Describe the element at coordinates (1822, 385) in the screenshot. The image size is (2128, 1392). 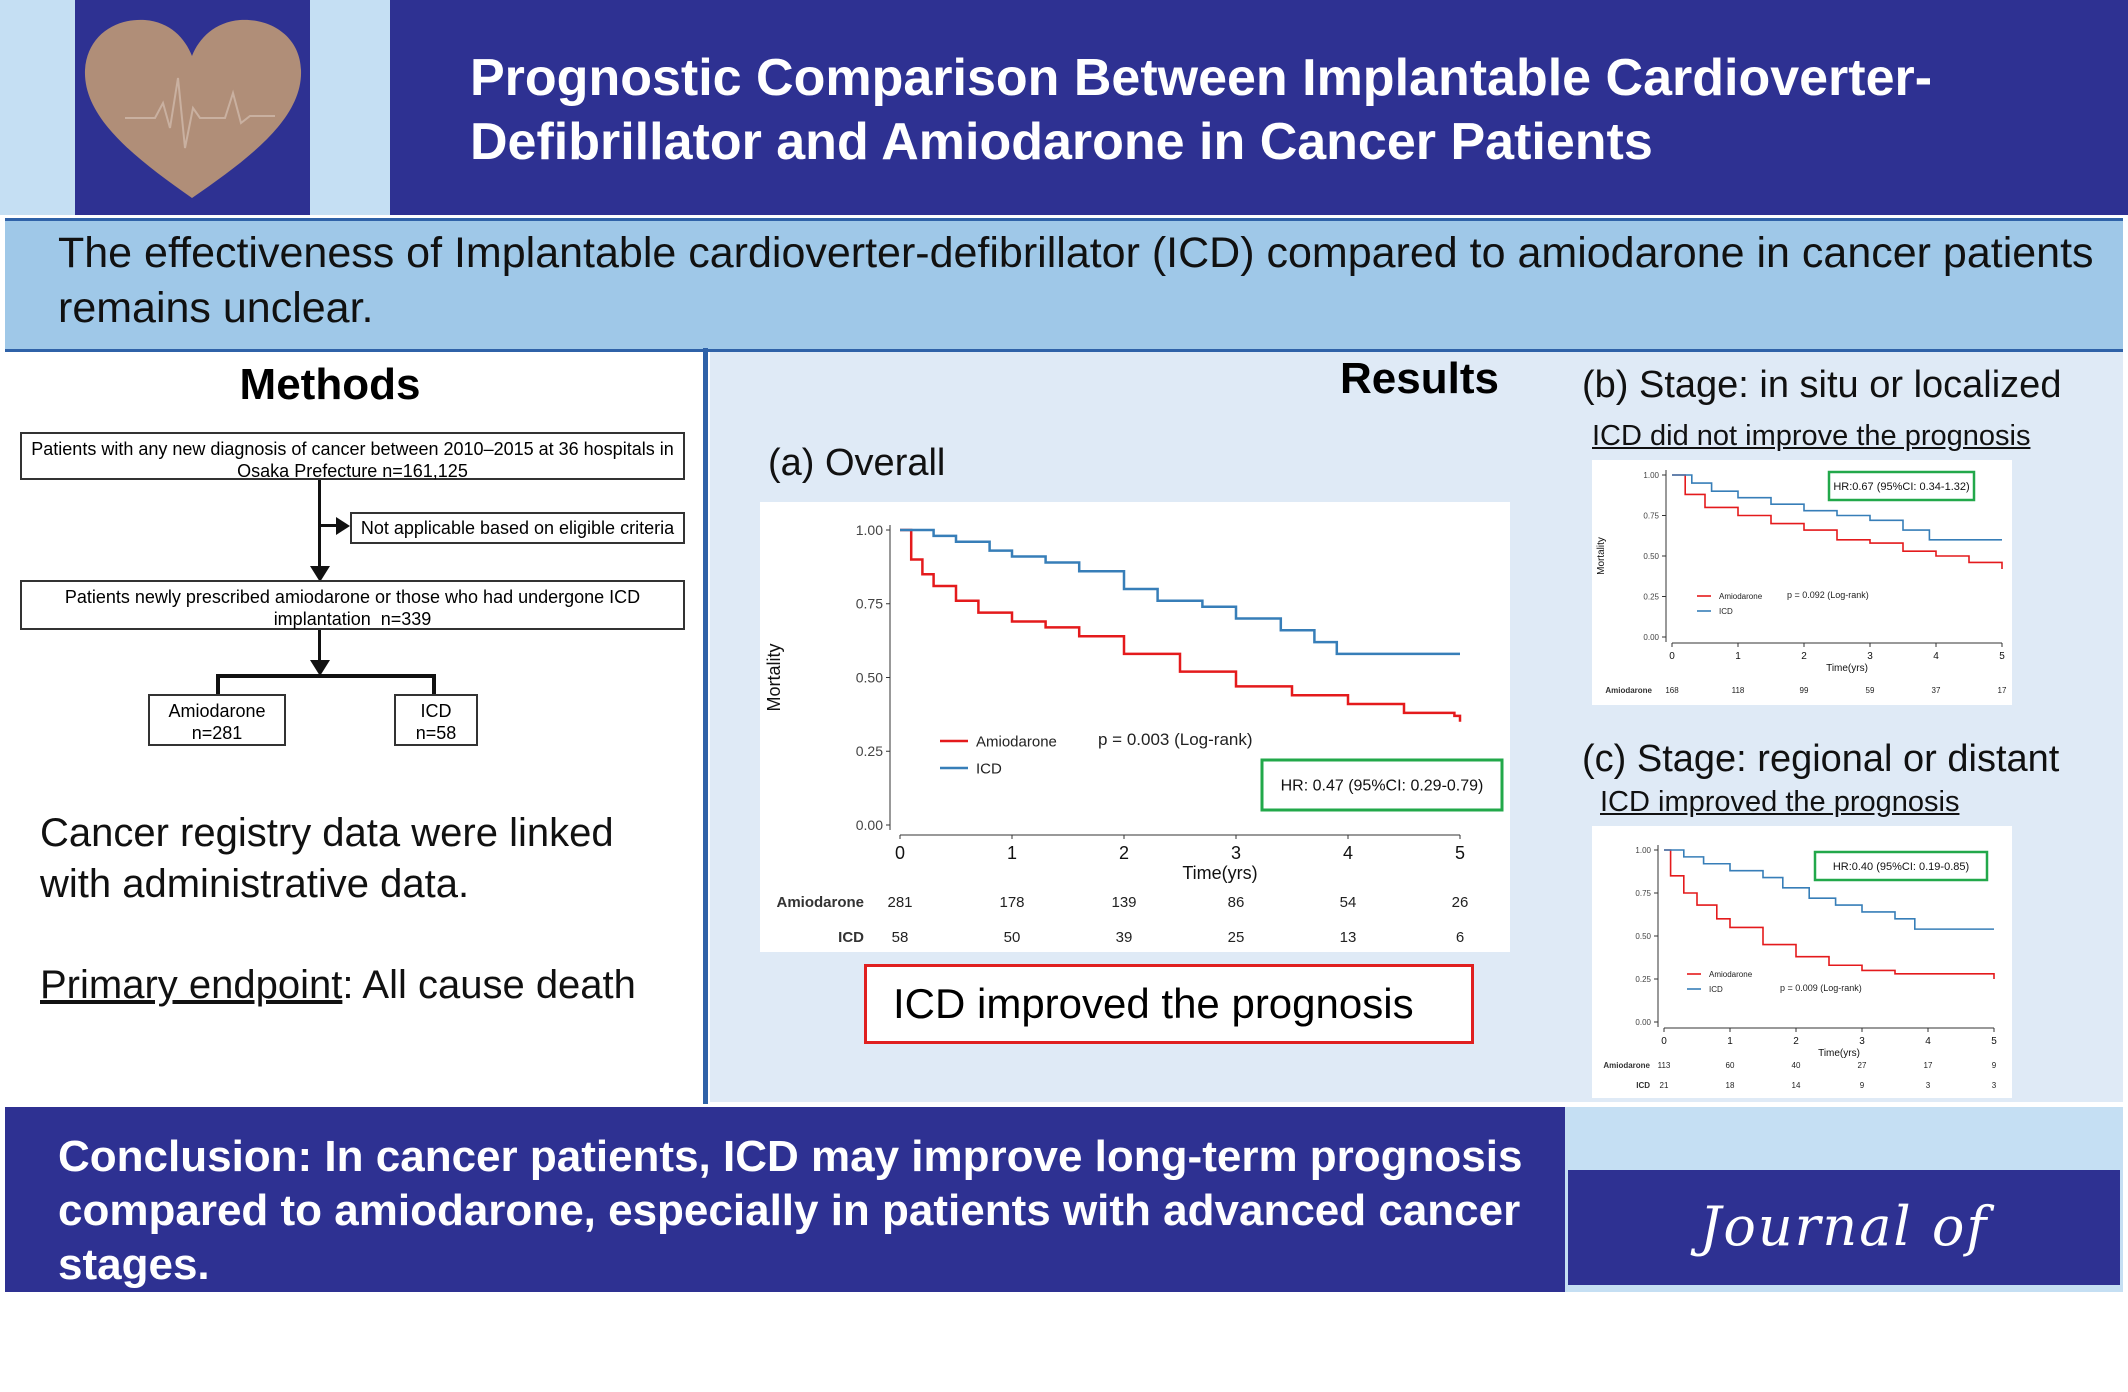
I see `panel-b-label: (b) Stage: in situ or localized` at that location.